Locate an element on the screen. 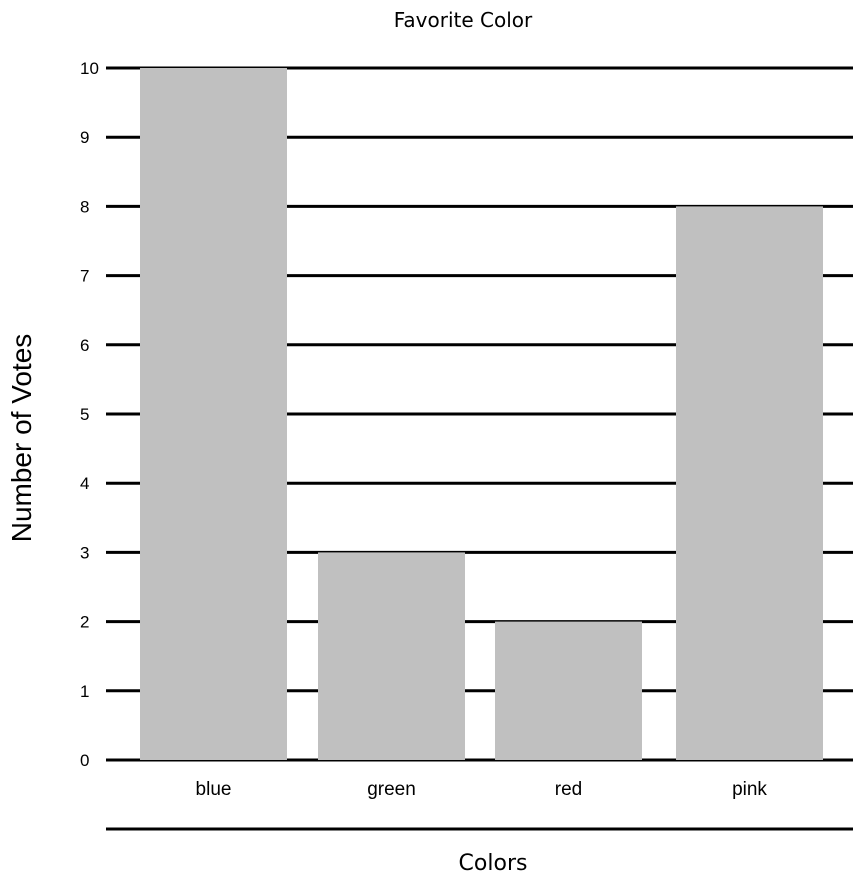  y-tick-label: 0 is located at coordinates (84, 760).